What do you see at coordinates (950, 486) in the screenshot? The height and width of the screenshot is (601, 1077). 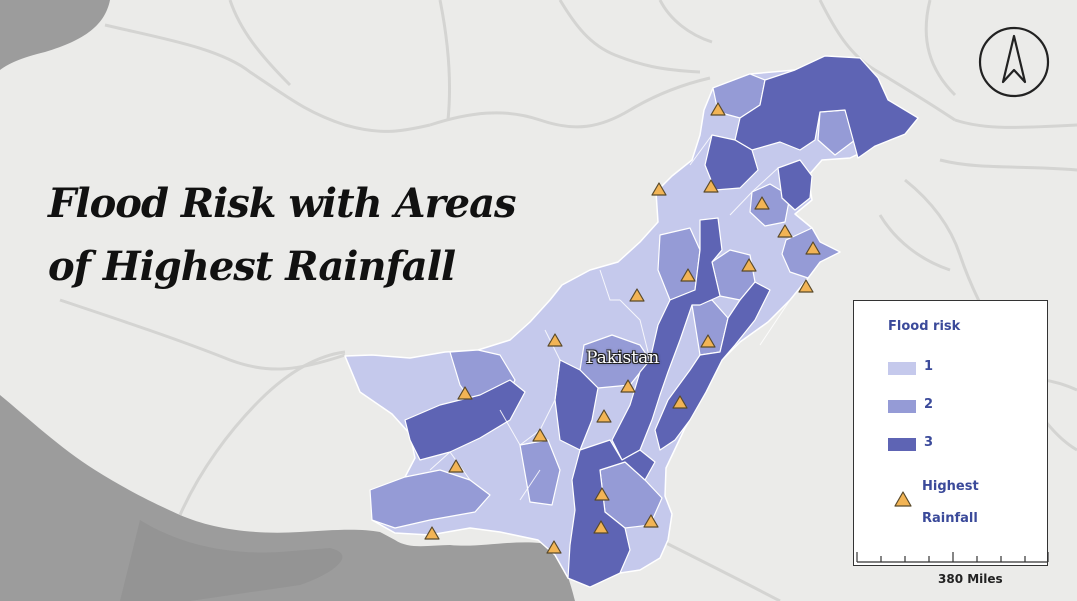 I see `legend-rainfall-line-1: Highest` at bounding box center [950, 486].